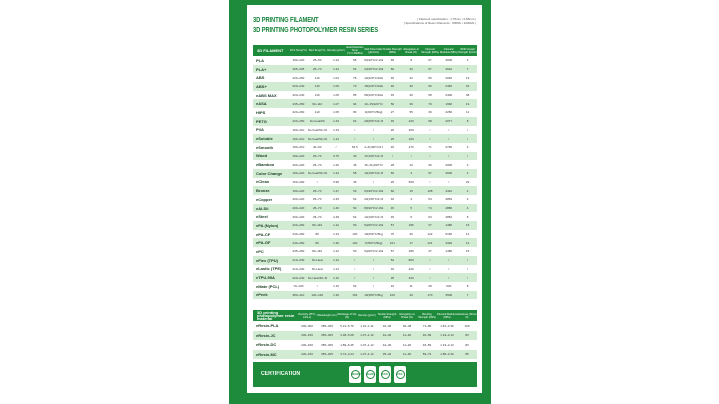 This screenshot has width=719, height=404. Describe the element at coordinates (317, 129) in the screenshot. I see `table-cell: No heat/50~60` at that location.